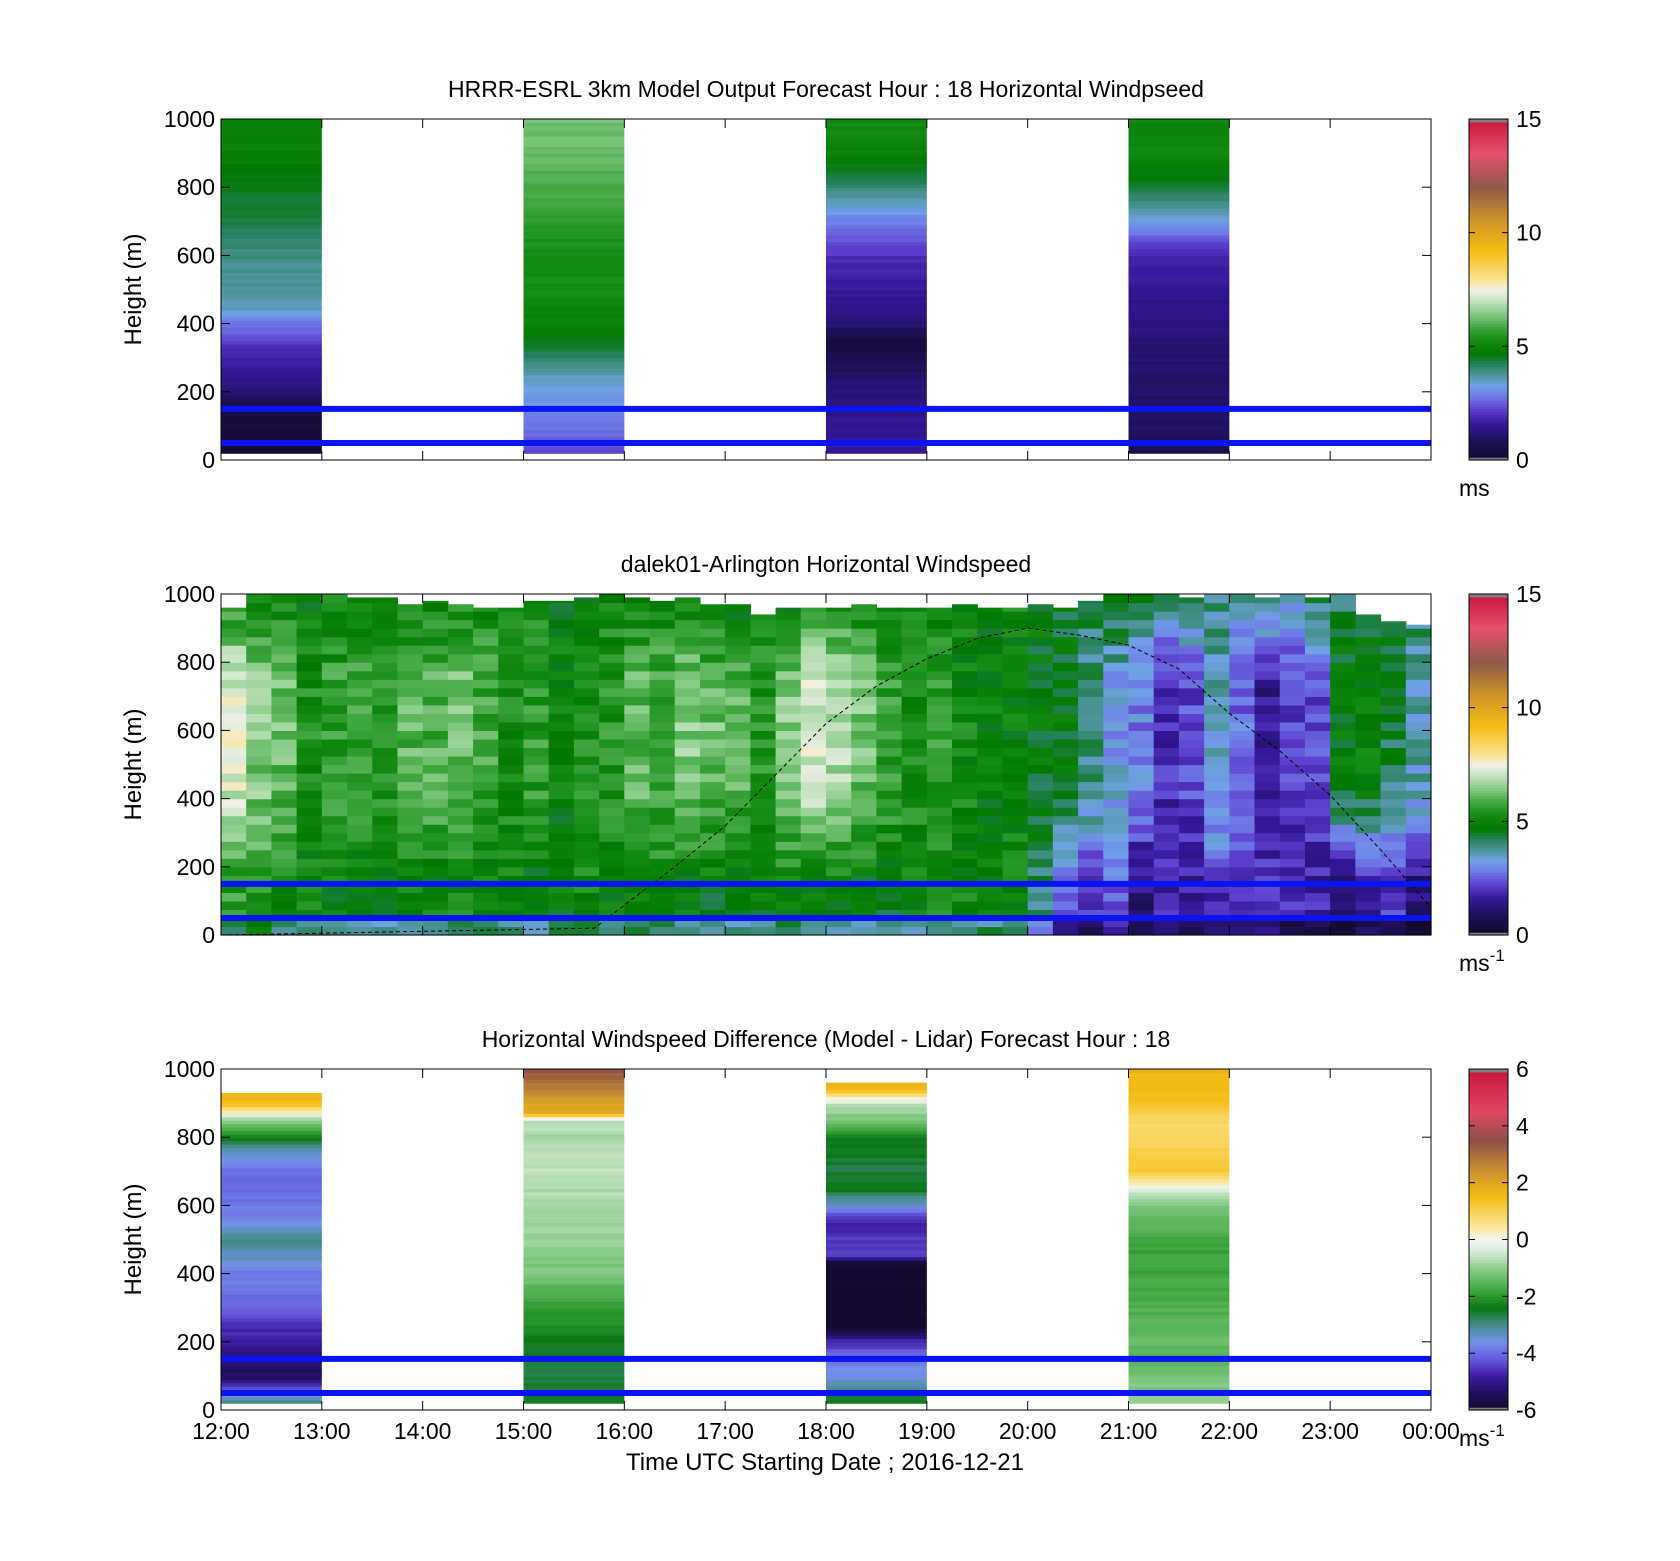 The width and height of the screenshot is (1680, 1561). What do you see at coordinates (196, 1205) in the screenshot?
I see `y-tick-label: 600` at bounding box center [196, 1205].